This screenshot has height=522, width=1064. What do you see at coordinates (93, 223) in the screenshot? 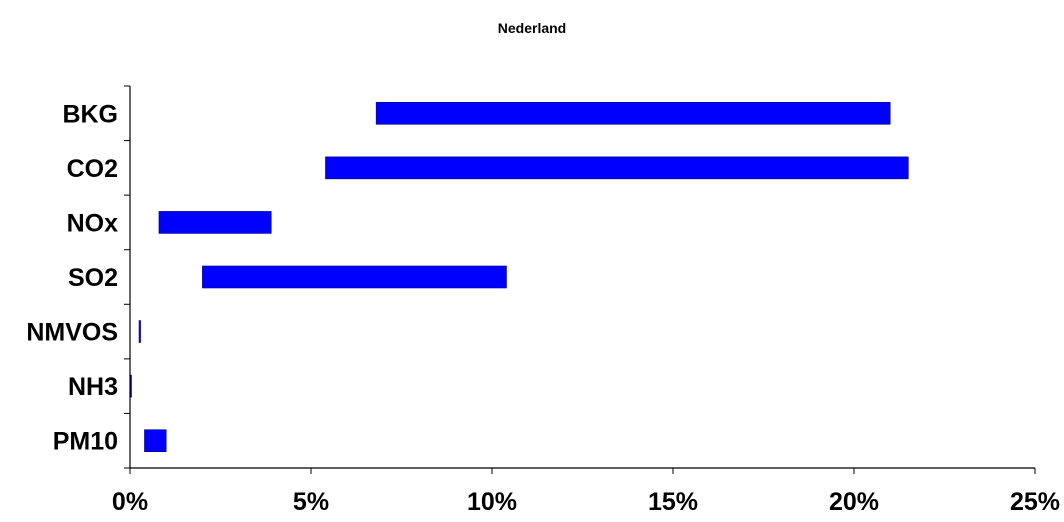
I see `category-label-nox: NOx` at bounding box center [93, 223].